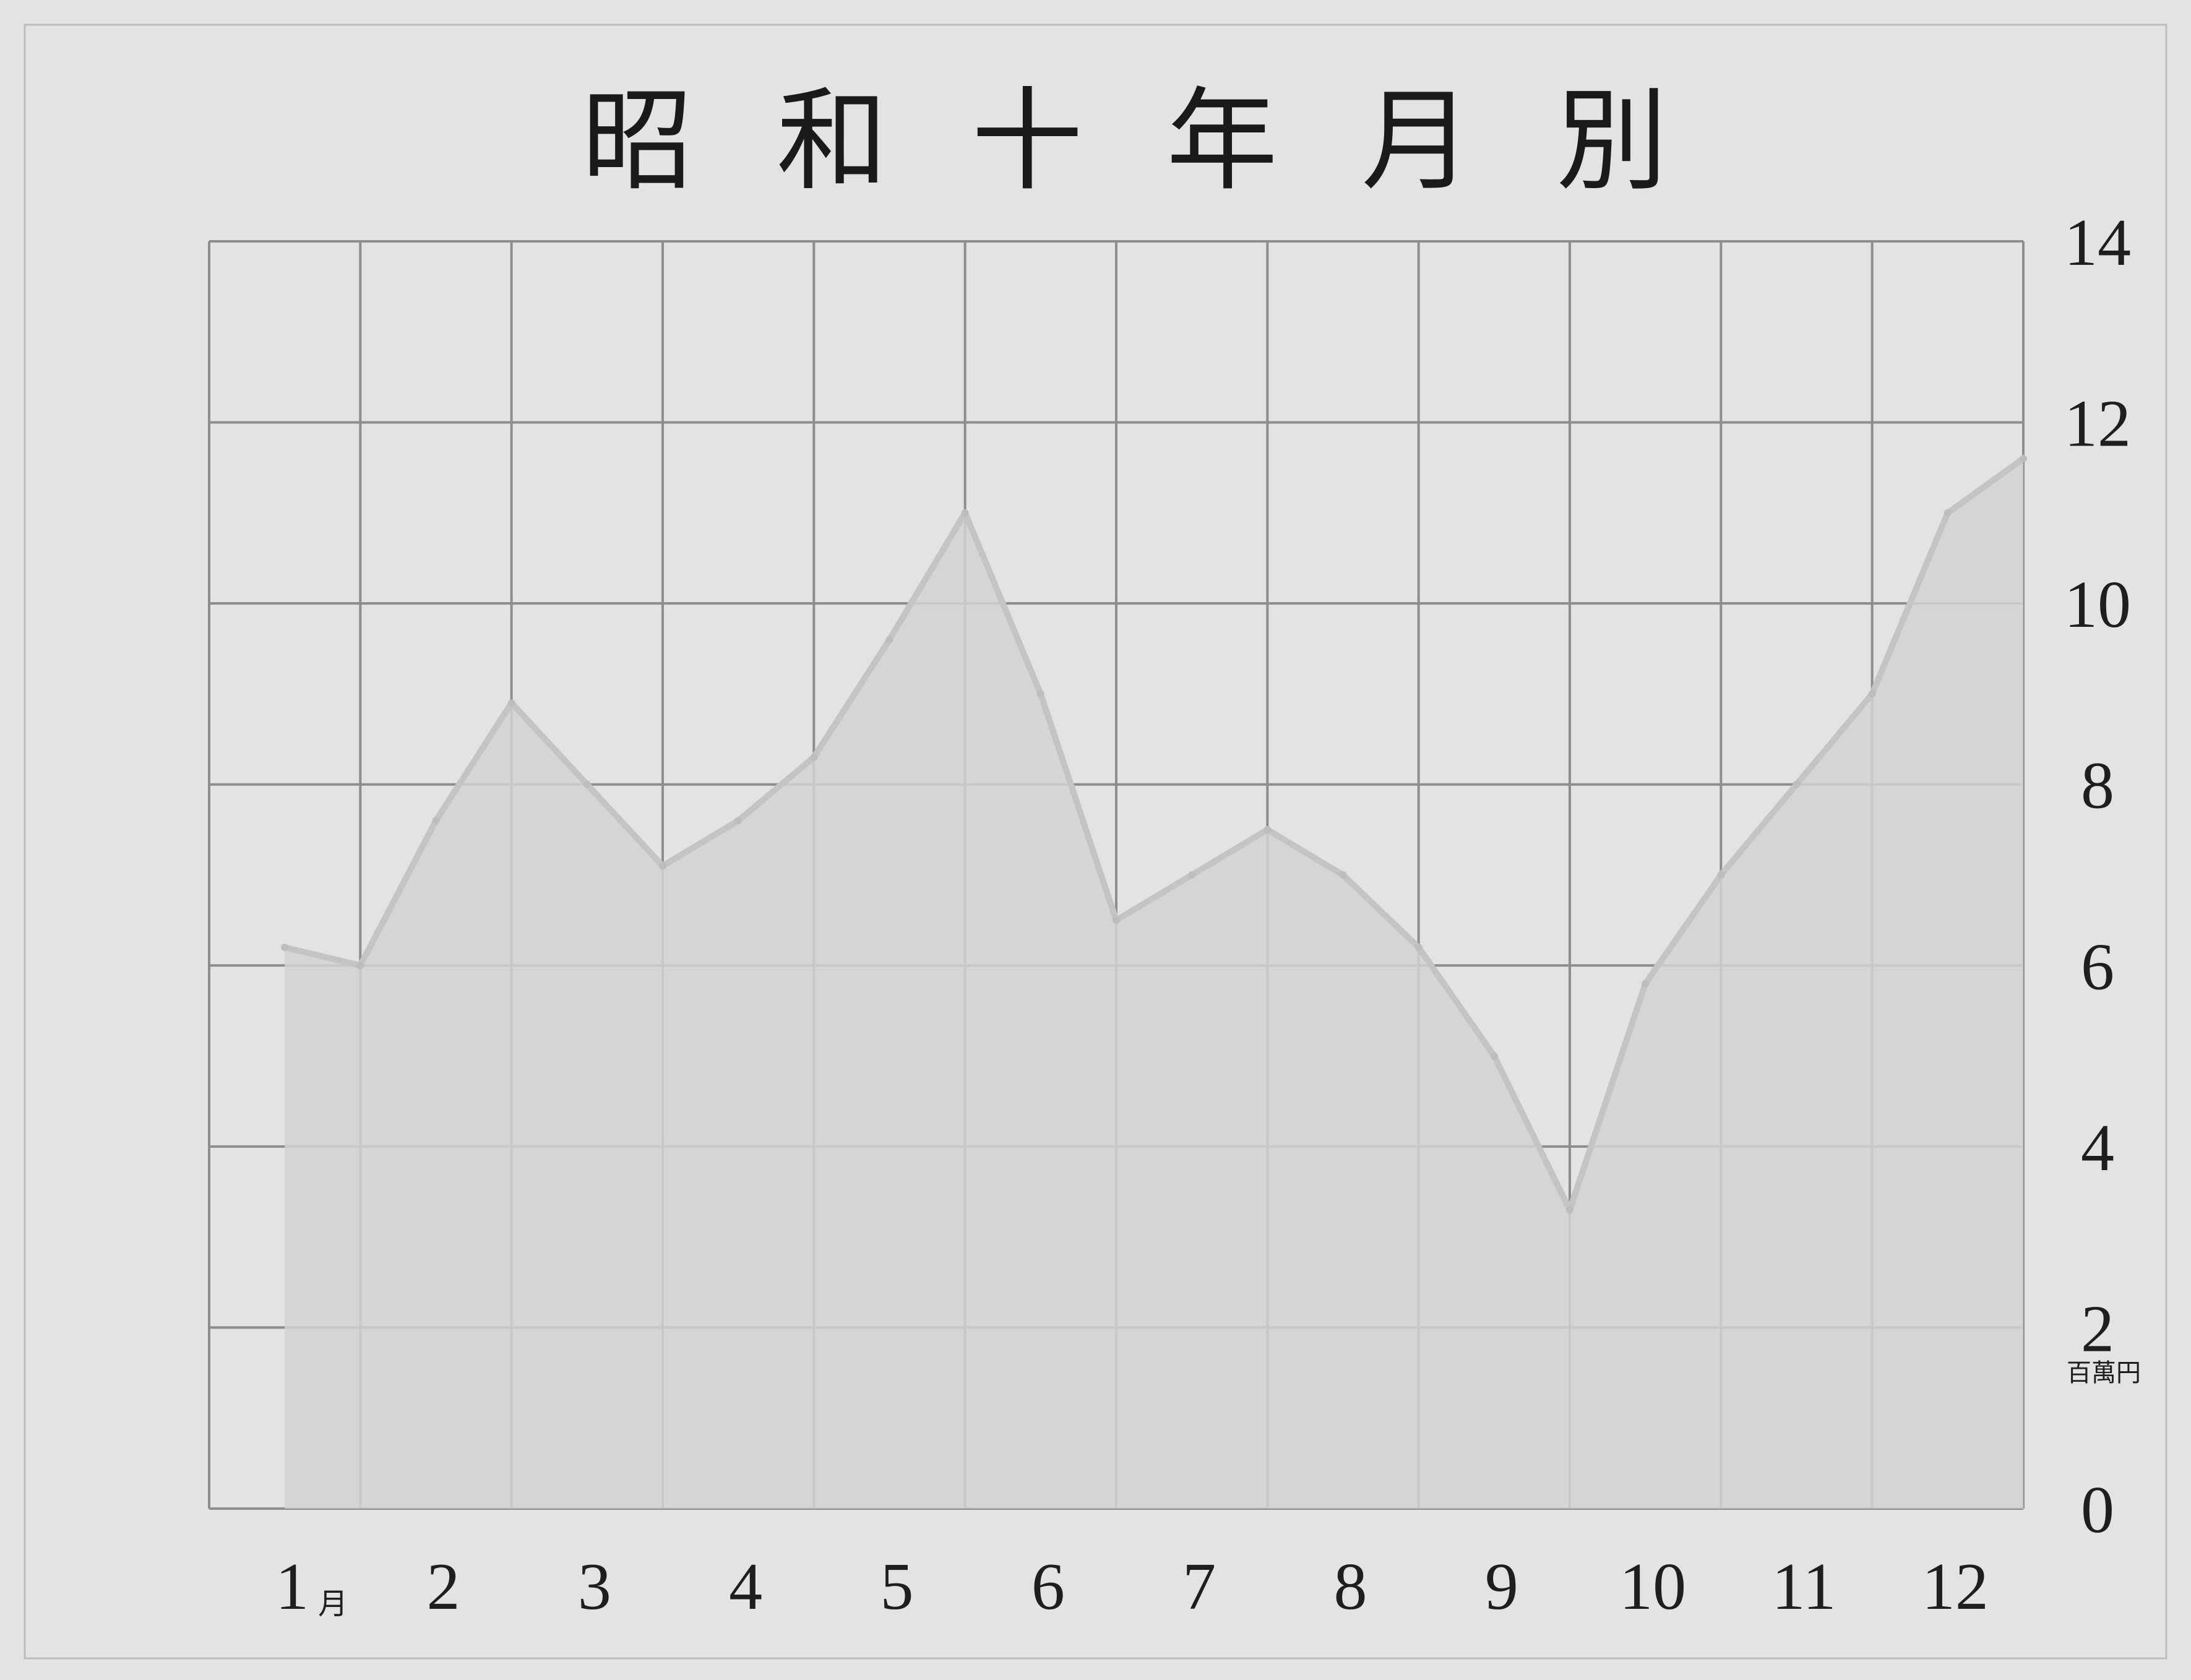 This screenshot has height=1680, width=2191. What do you see at coordinates (443, 1587) in the screenshot?
I see `x-tick-label: 2` at bounding box center [443, 1587].